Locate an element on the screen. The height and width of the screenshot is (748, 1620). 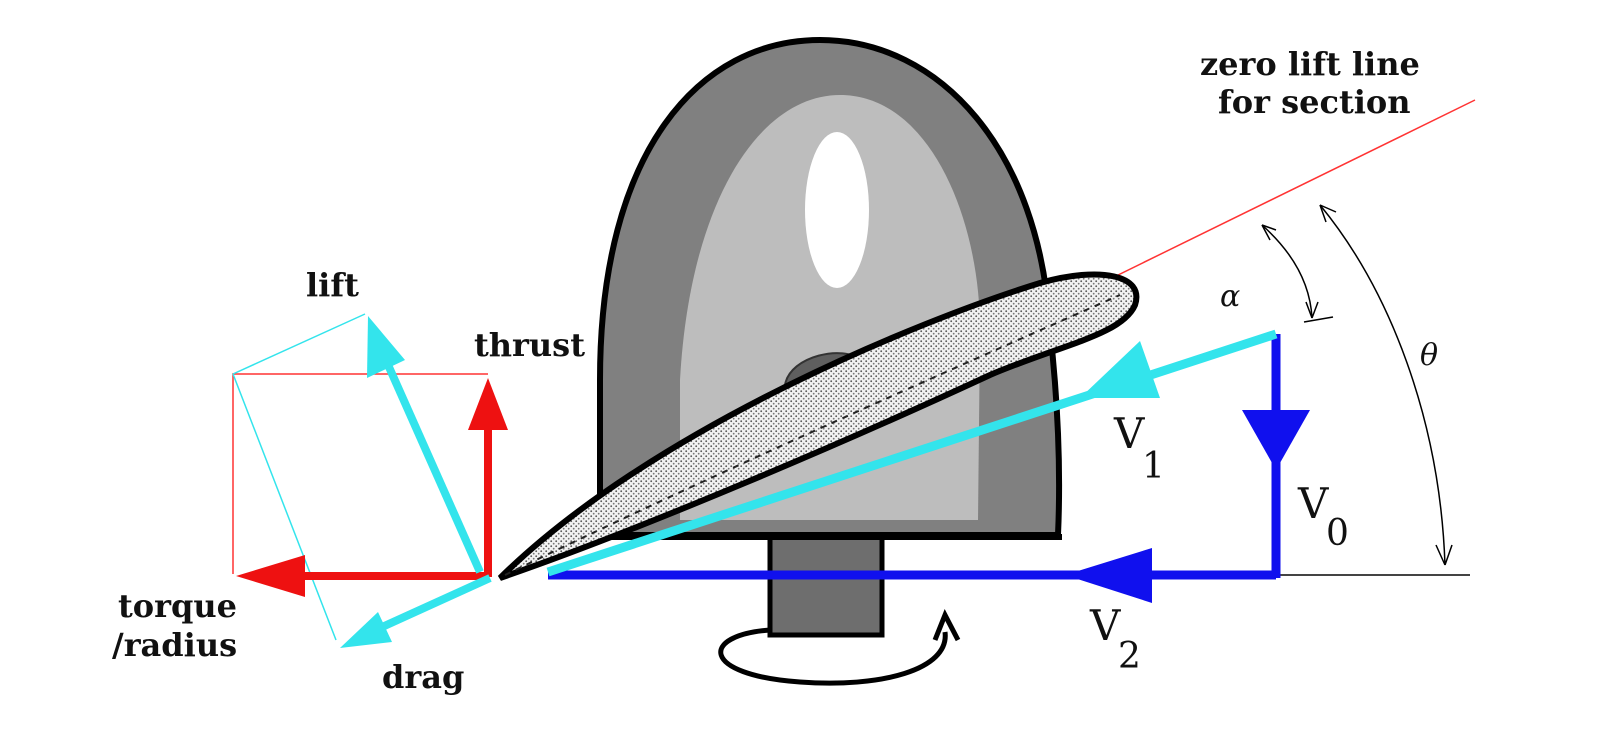
alpha-label: α is located at coordinates (1230, 296).